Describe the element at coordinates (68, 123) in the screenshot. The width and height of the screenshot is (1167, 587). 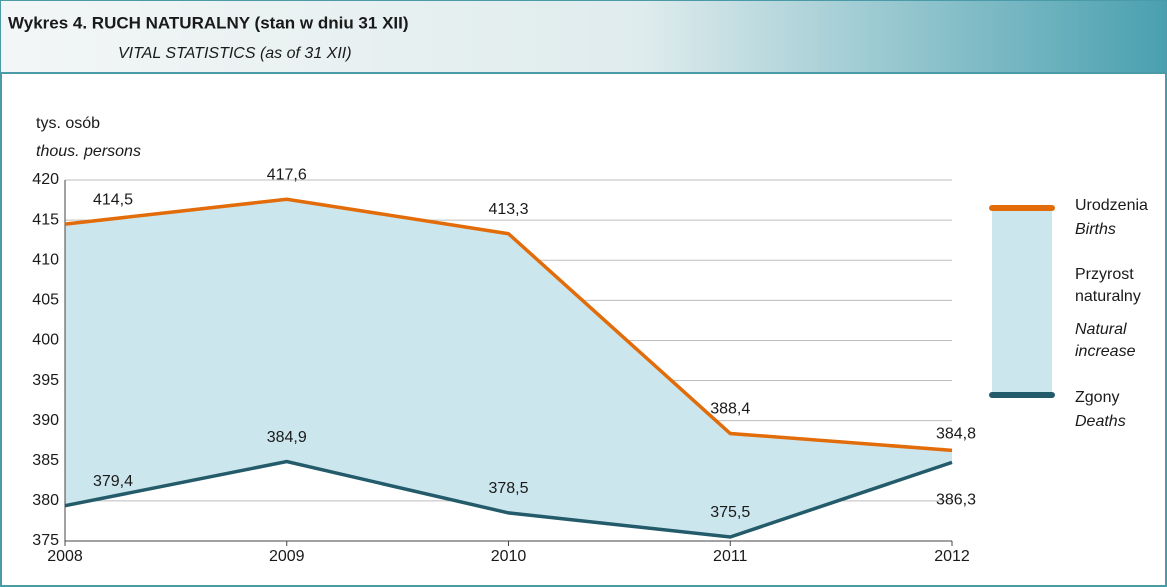
I see `y-axis-label: tys. osób` at that location.